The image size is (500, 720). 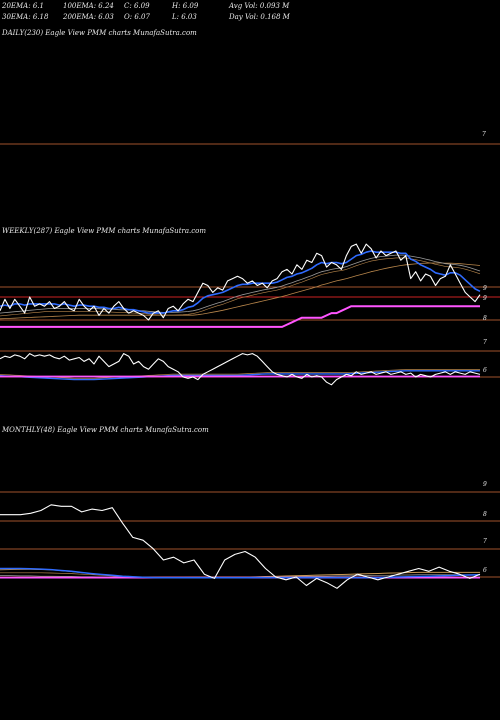 I want to click on monthly-tick-9: 9, so click(x=485, y=484).